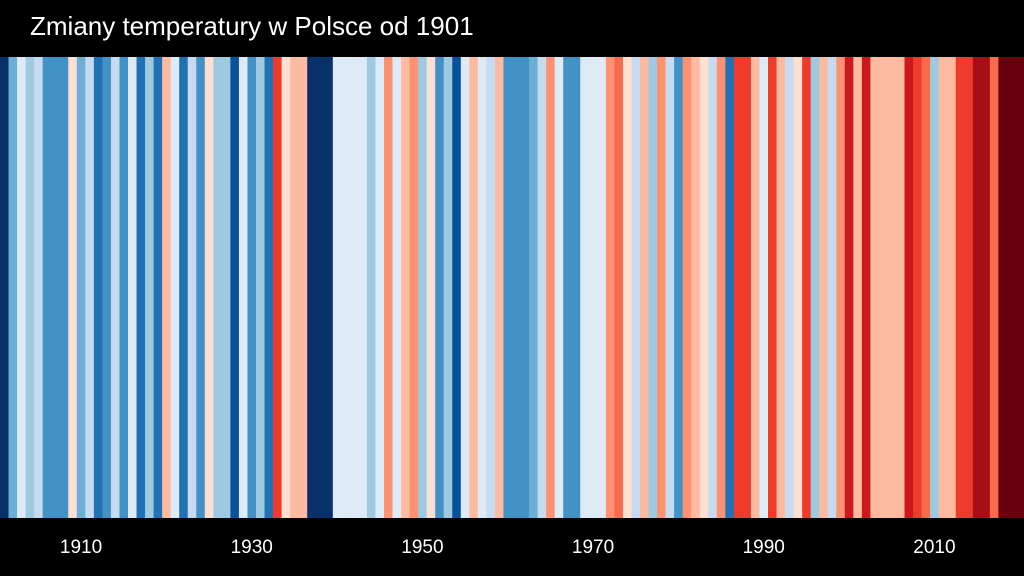 Image resolution: width=1024 pixels, height=576 pixels. I want to click on stripe-1987, so click(738, 287).